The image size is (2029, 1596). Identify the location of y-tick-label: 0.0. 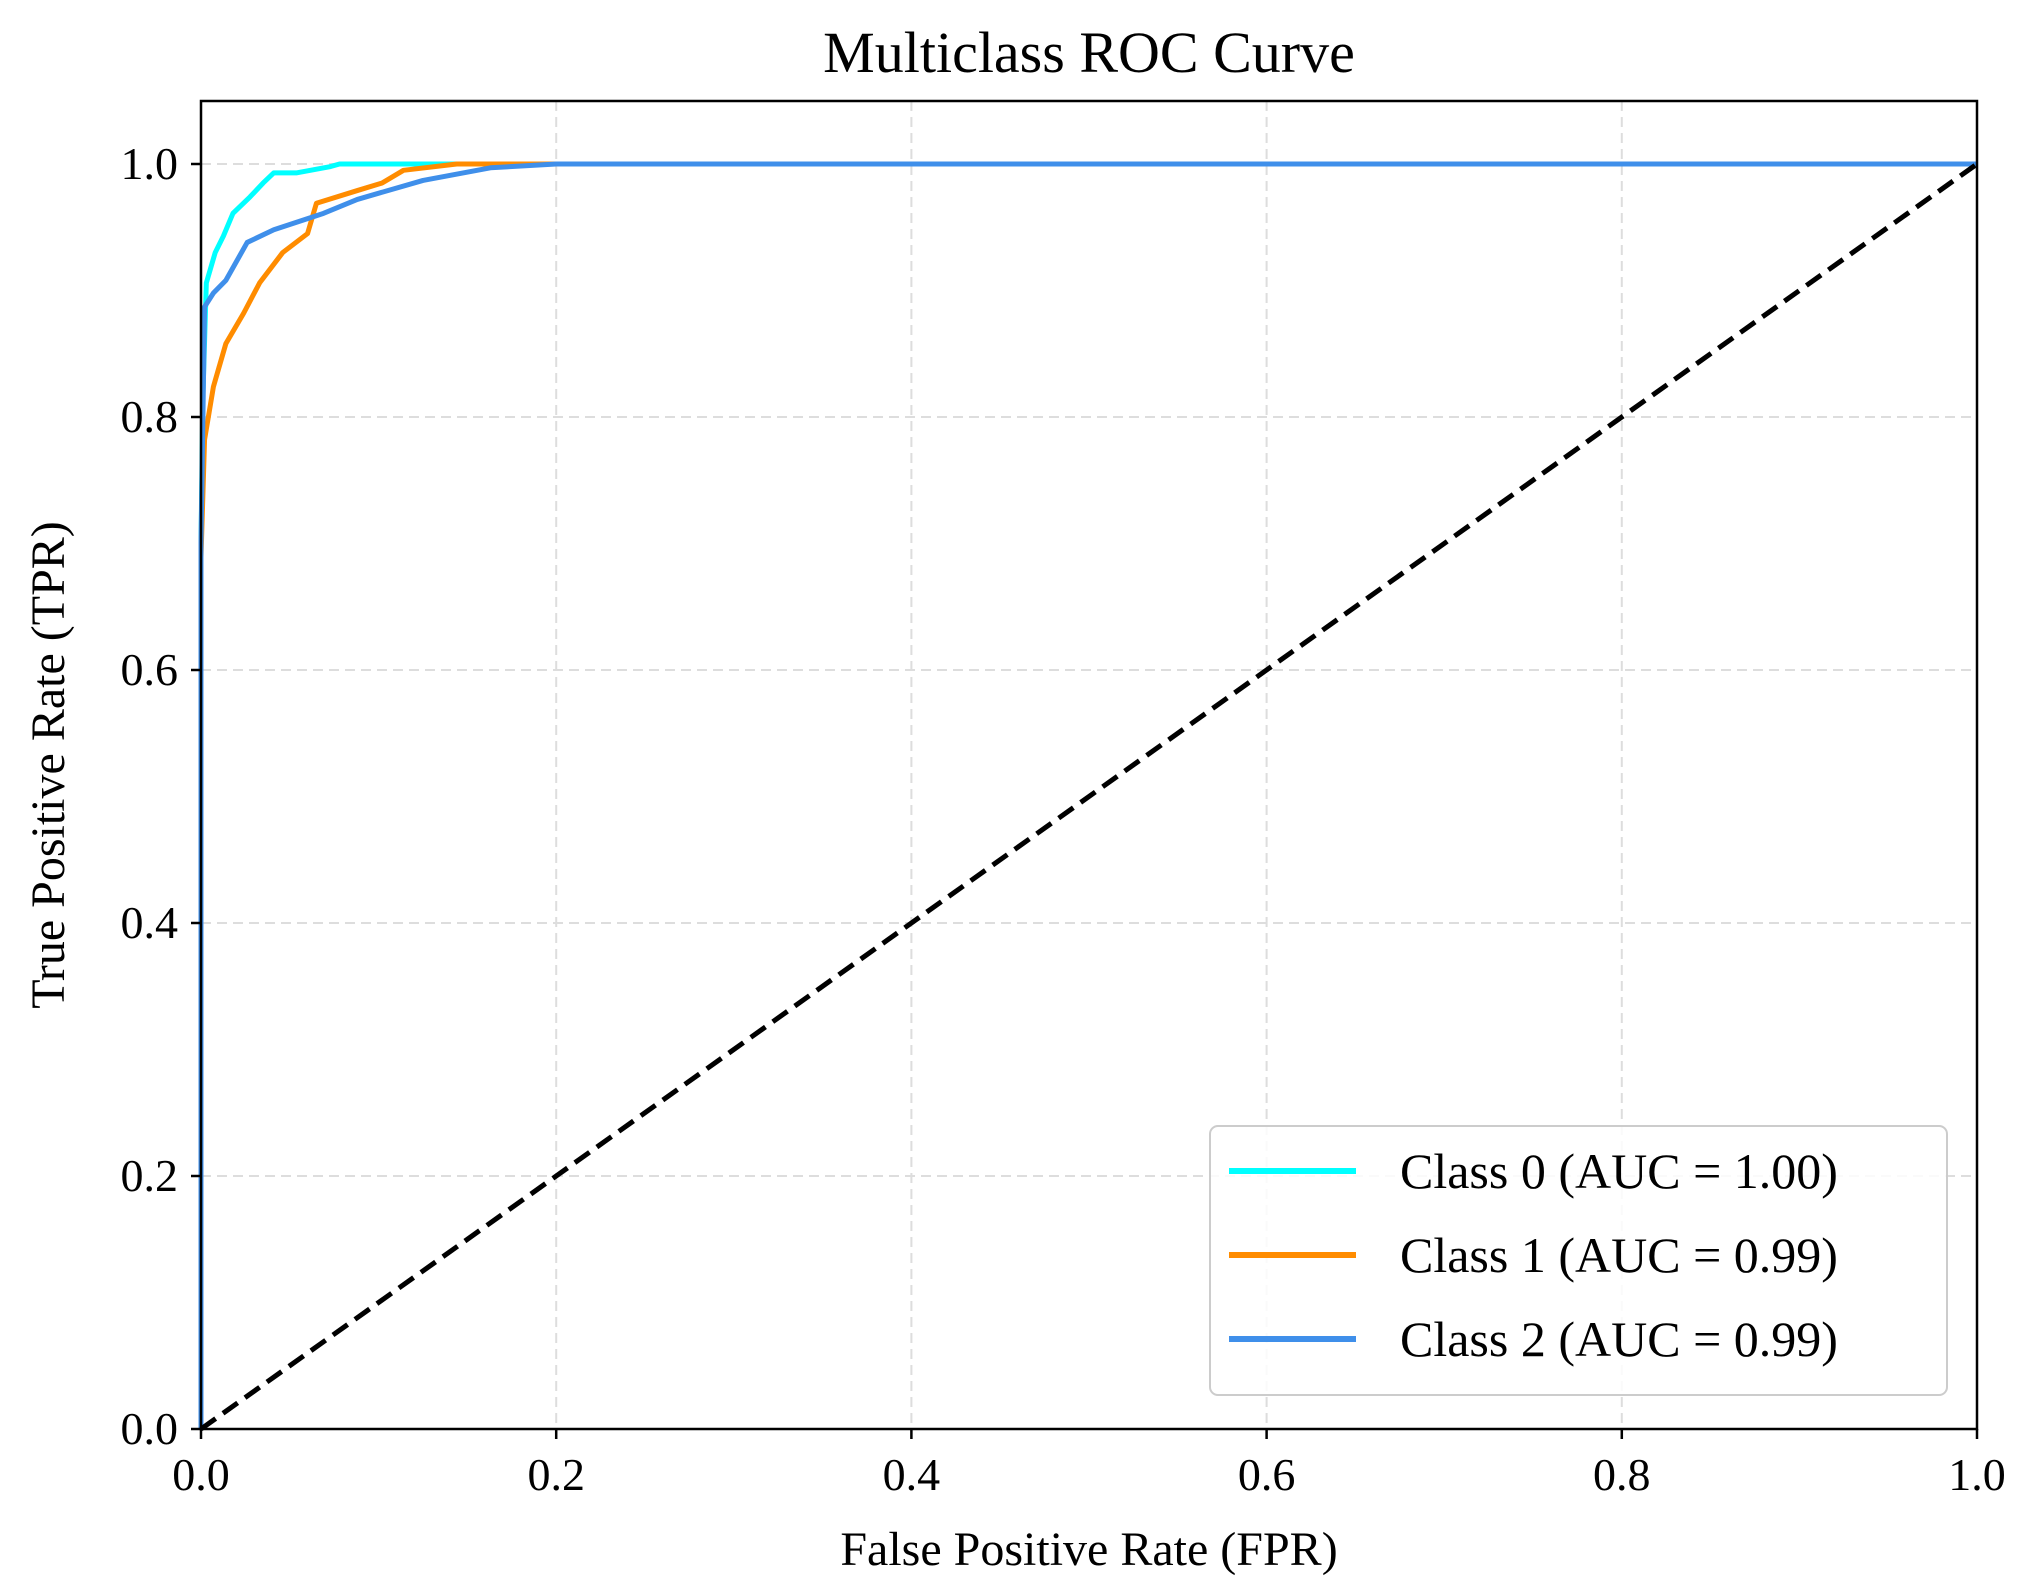
(150, 1428).